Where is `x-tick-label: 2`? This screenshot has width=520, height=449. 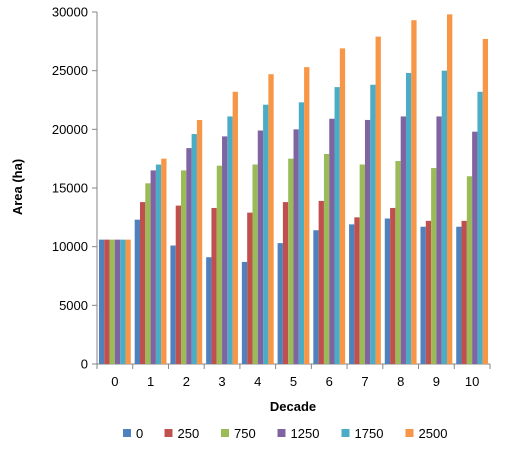 x-tick-label: 2 is located at coordinates (186, 381).